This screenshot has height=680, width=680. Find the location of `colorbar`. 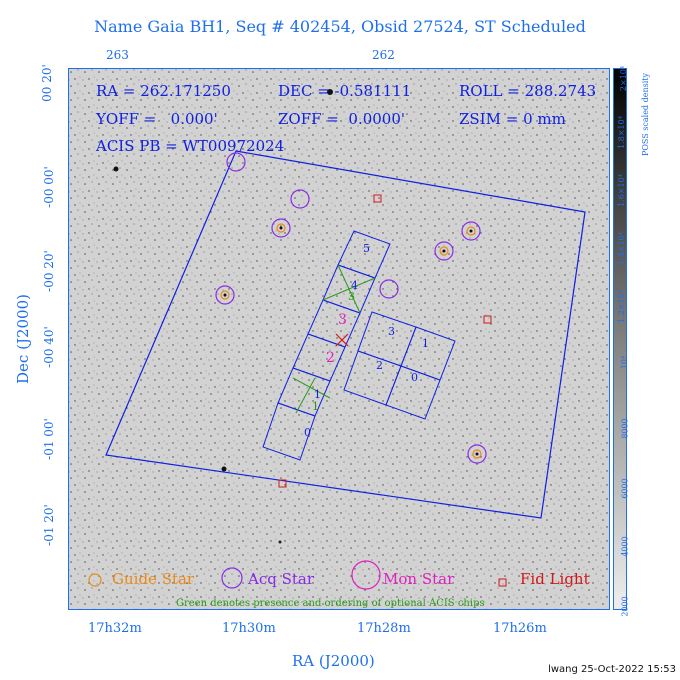

colorbar is located at coordinates (620, 339).